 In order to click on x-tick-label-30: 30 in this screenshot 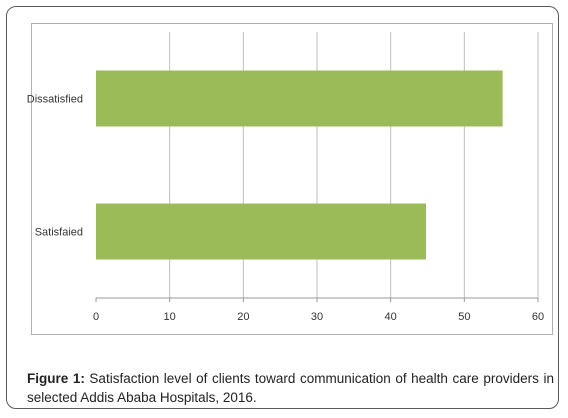, I will do `click(317, 317)`.